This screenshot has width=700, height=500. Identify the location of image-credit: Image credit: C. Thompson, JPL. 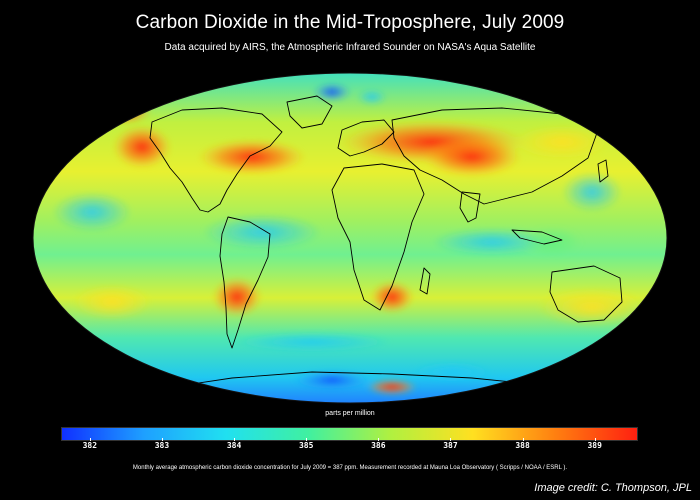
(613, 488).